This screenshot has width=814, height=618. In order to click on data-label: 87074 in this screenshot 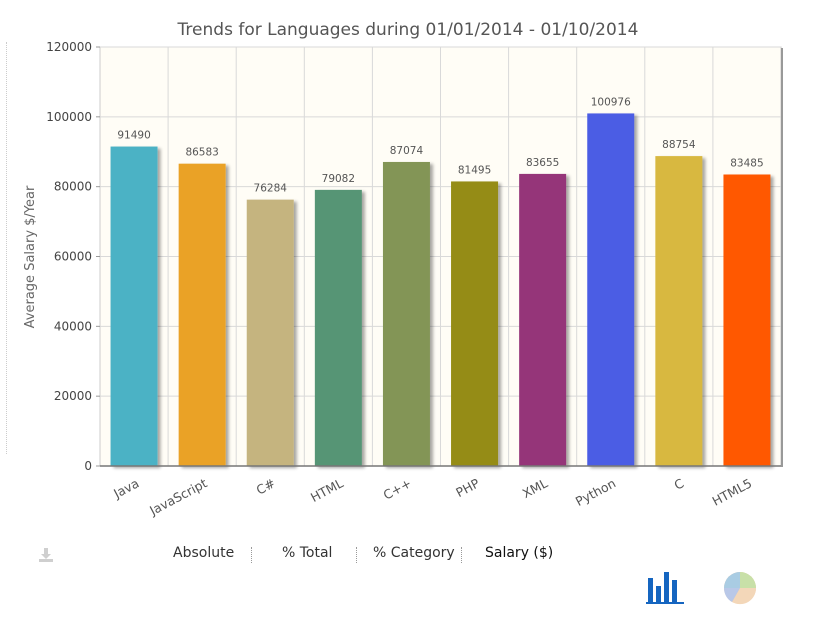, I will do `click(407, 151)`.